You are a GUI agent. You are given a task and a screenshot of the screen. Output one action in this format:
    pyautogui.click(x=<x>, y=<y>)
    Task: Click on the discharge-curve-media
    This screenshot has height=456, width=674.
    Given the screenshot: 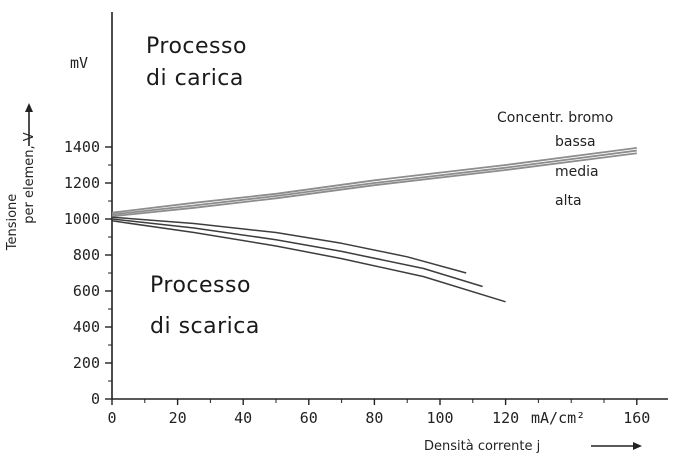 What is the action you would take?
    pyautogui.click(x=297, y=253)
    